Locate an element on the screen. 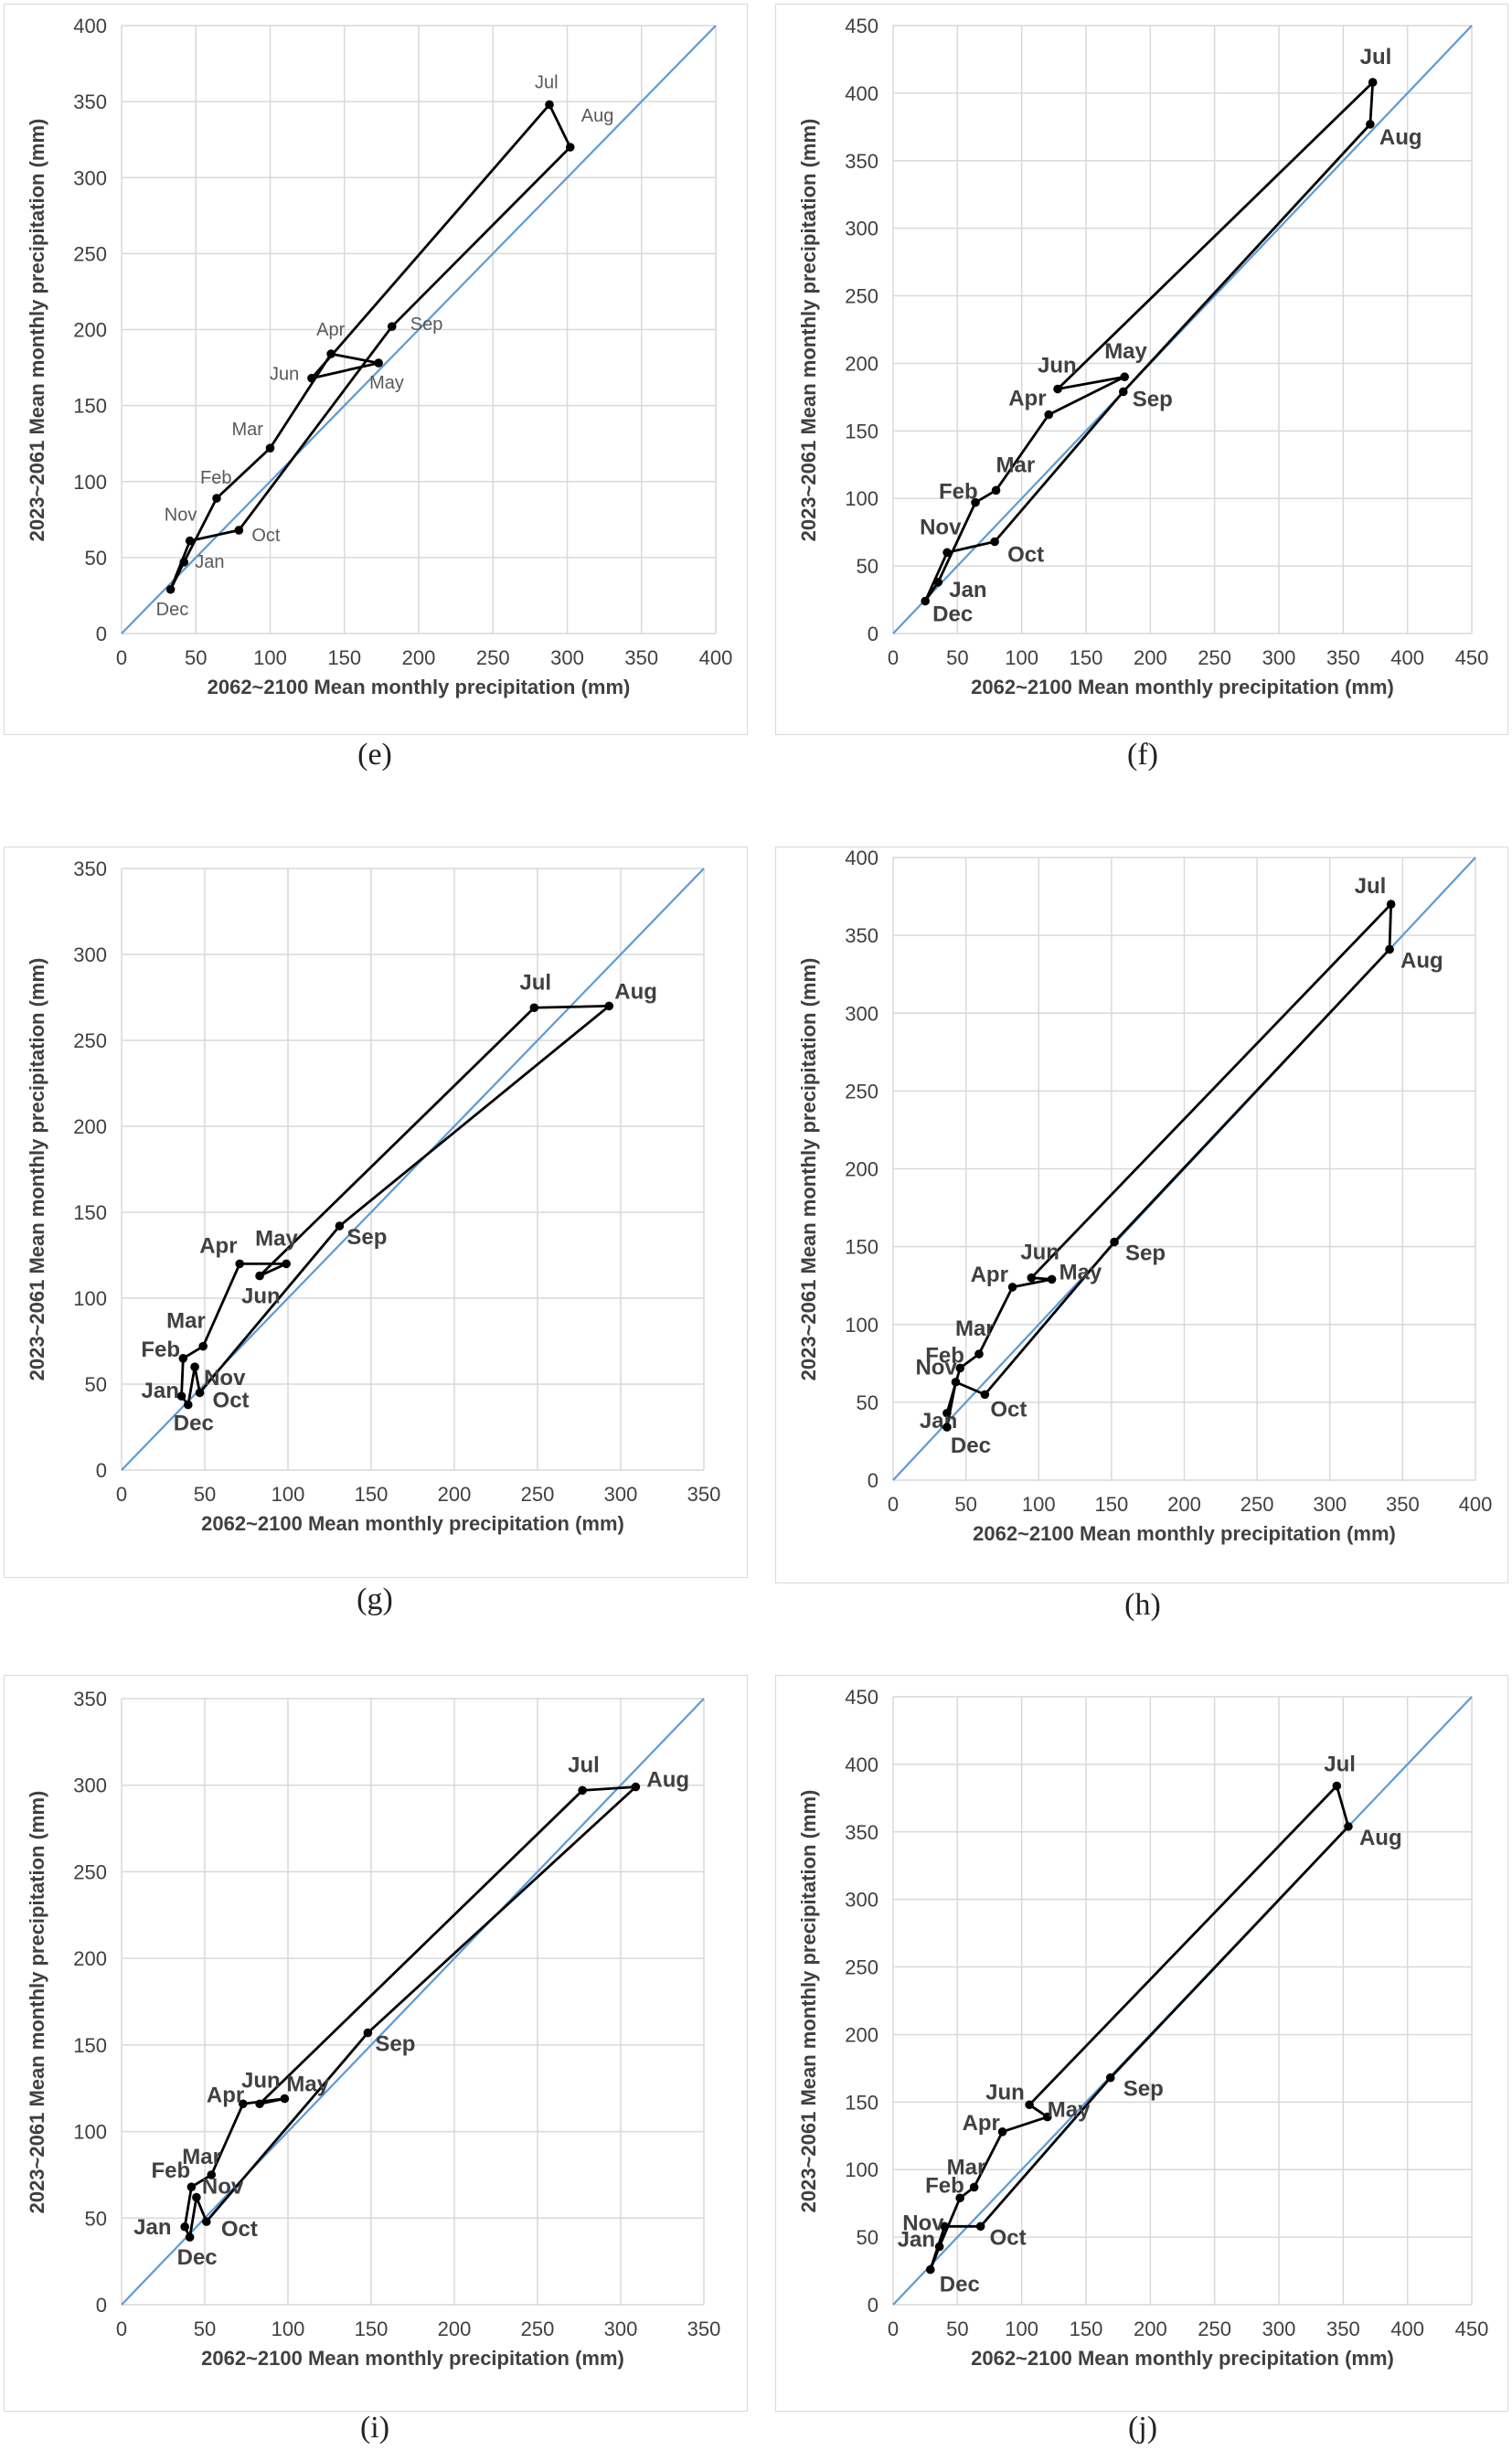 This screenshot has width=1512, height=2451. x-tick-label: 100 is located at coordinates (1039, 1504).